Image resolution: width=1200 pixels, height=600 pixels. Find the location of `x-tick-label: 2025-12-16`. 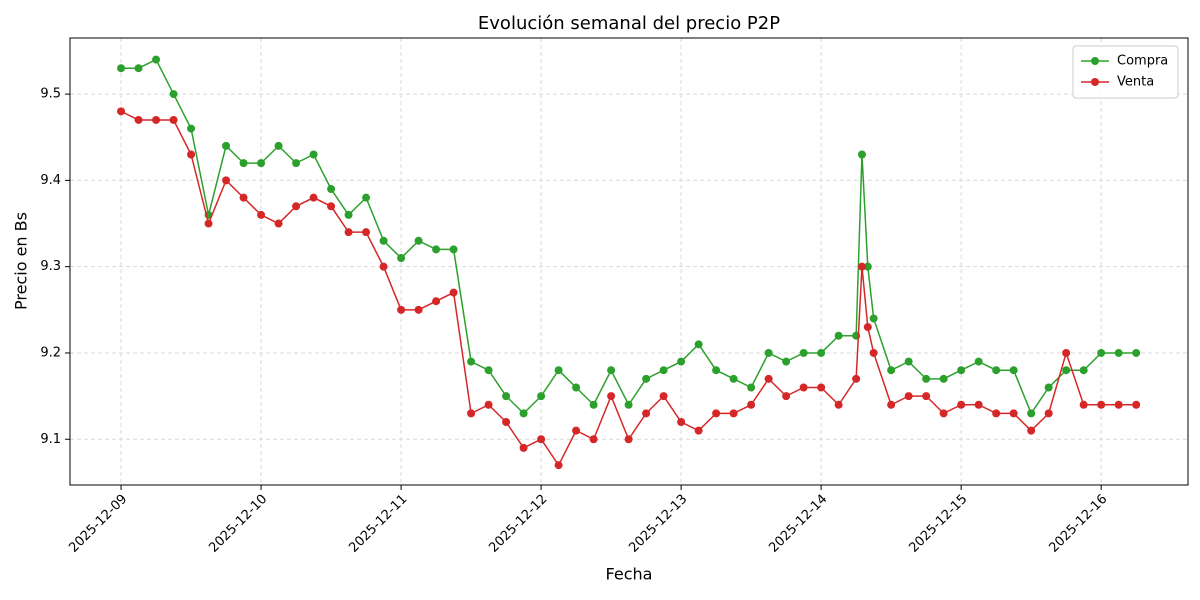

x-tick-label: 2025-12-16 is located at coordinates (1078, 524).